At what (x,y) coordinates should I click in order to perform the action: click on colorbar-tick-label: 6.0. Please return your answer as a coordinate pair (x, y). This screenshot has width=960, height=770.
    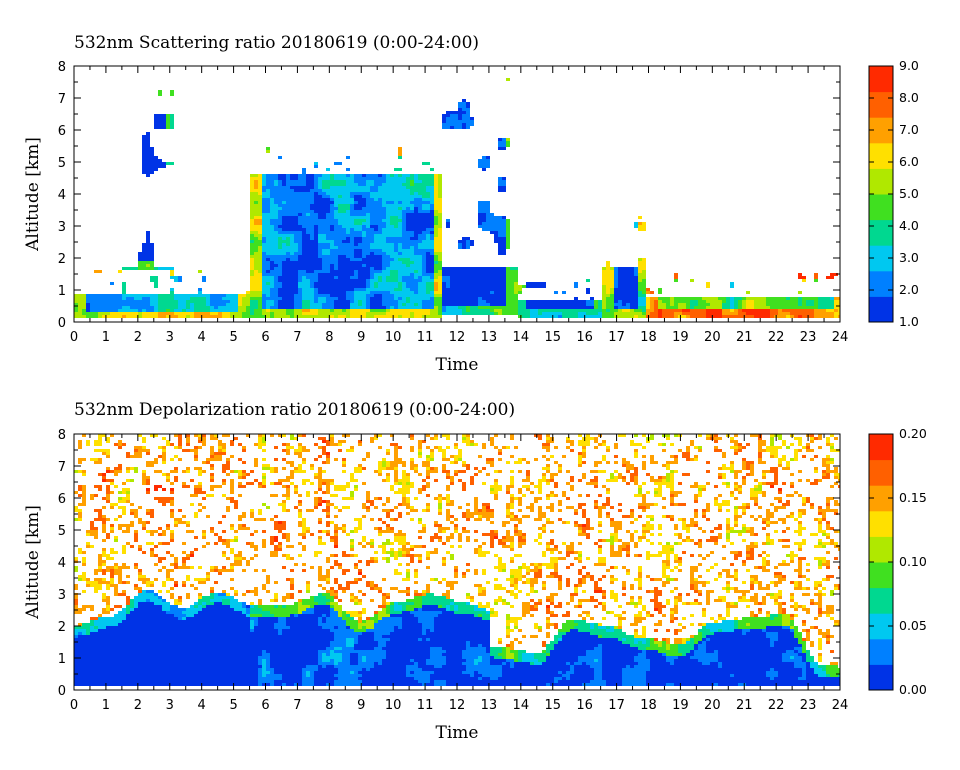
    Looking at the image, I should click on (909, 161).